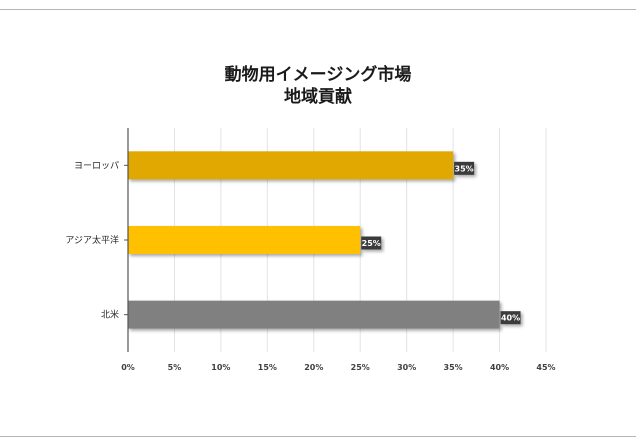 Image resolution: width=636 pixels, height=445 pixels. Describe the element at coordinates (92, 240) in the screenshot. I see `category-label: アジア太平洋` at that location.